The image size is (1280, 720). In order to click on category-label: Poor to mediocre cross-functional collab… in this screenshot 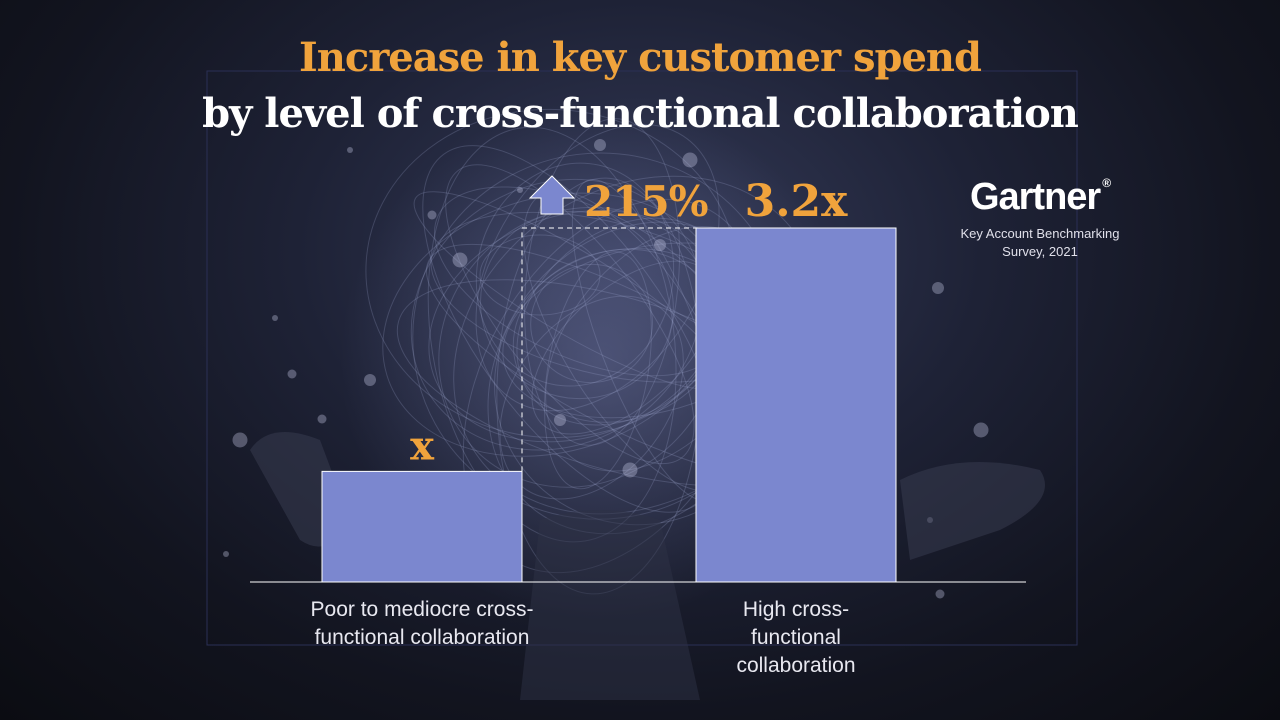, I will do `click(422, 623)`.